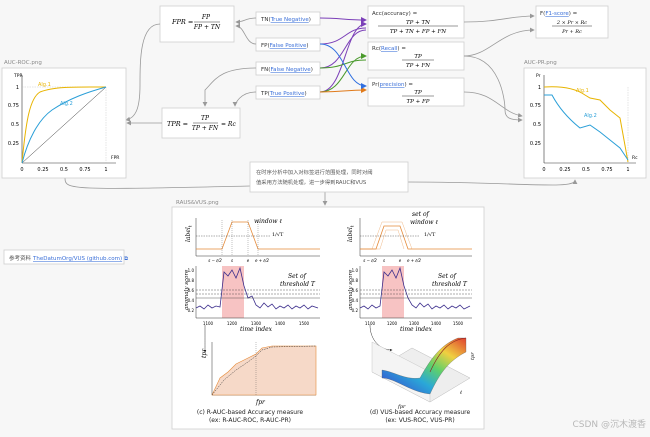 This screenshot has height=437, width=650. Describe the element at coordinates (355, 280) in the screenshot. I see `svg-text: 0.8` at that location.